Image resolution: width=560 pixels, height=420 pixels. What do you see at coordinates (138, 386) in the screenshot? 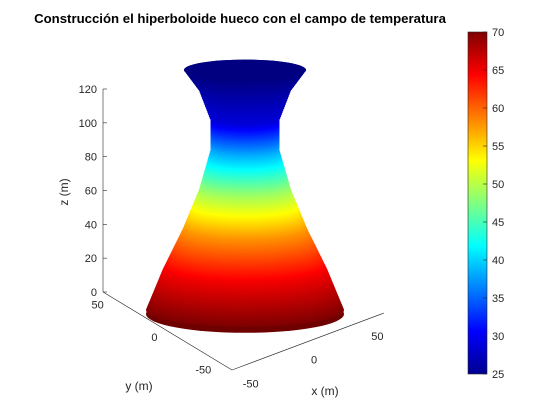
I see `y-axis-label: y (m)` at bounding box center [138, 386].